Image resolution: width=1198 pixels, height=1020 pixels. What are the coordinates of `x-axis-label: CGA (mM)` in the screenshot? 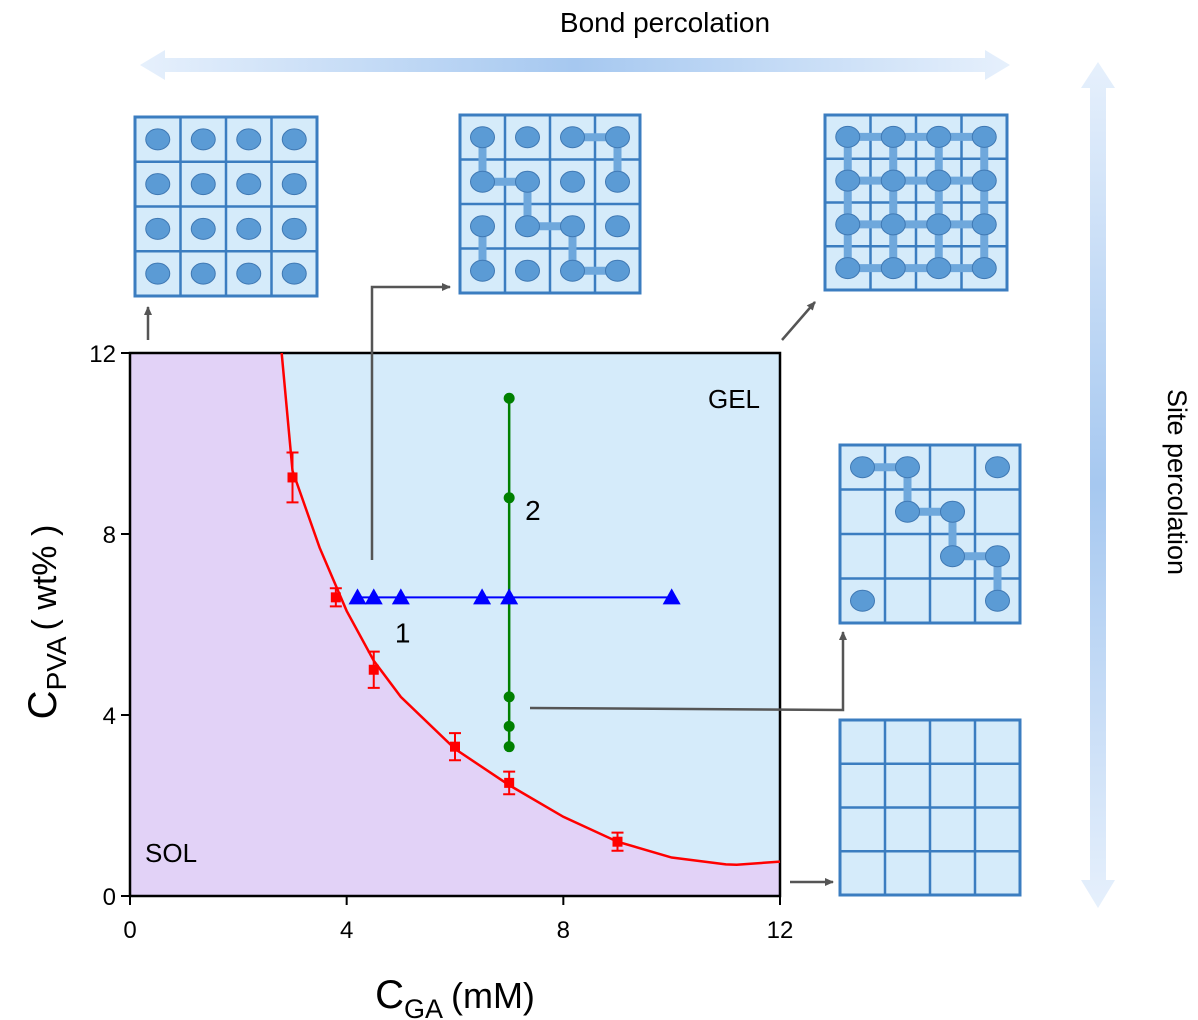 It's located at (455, 996).